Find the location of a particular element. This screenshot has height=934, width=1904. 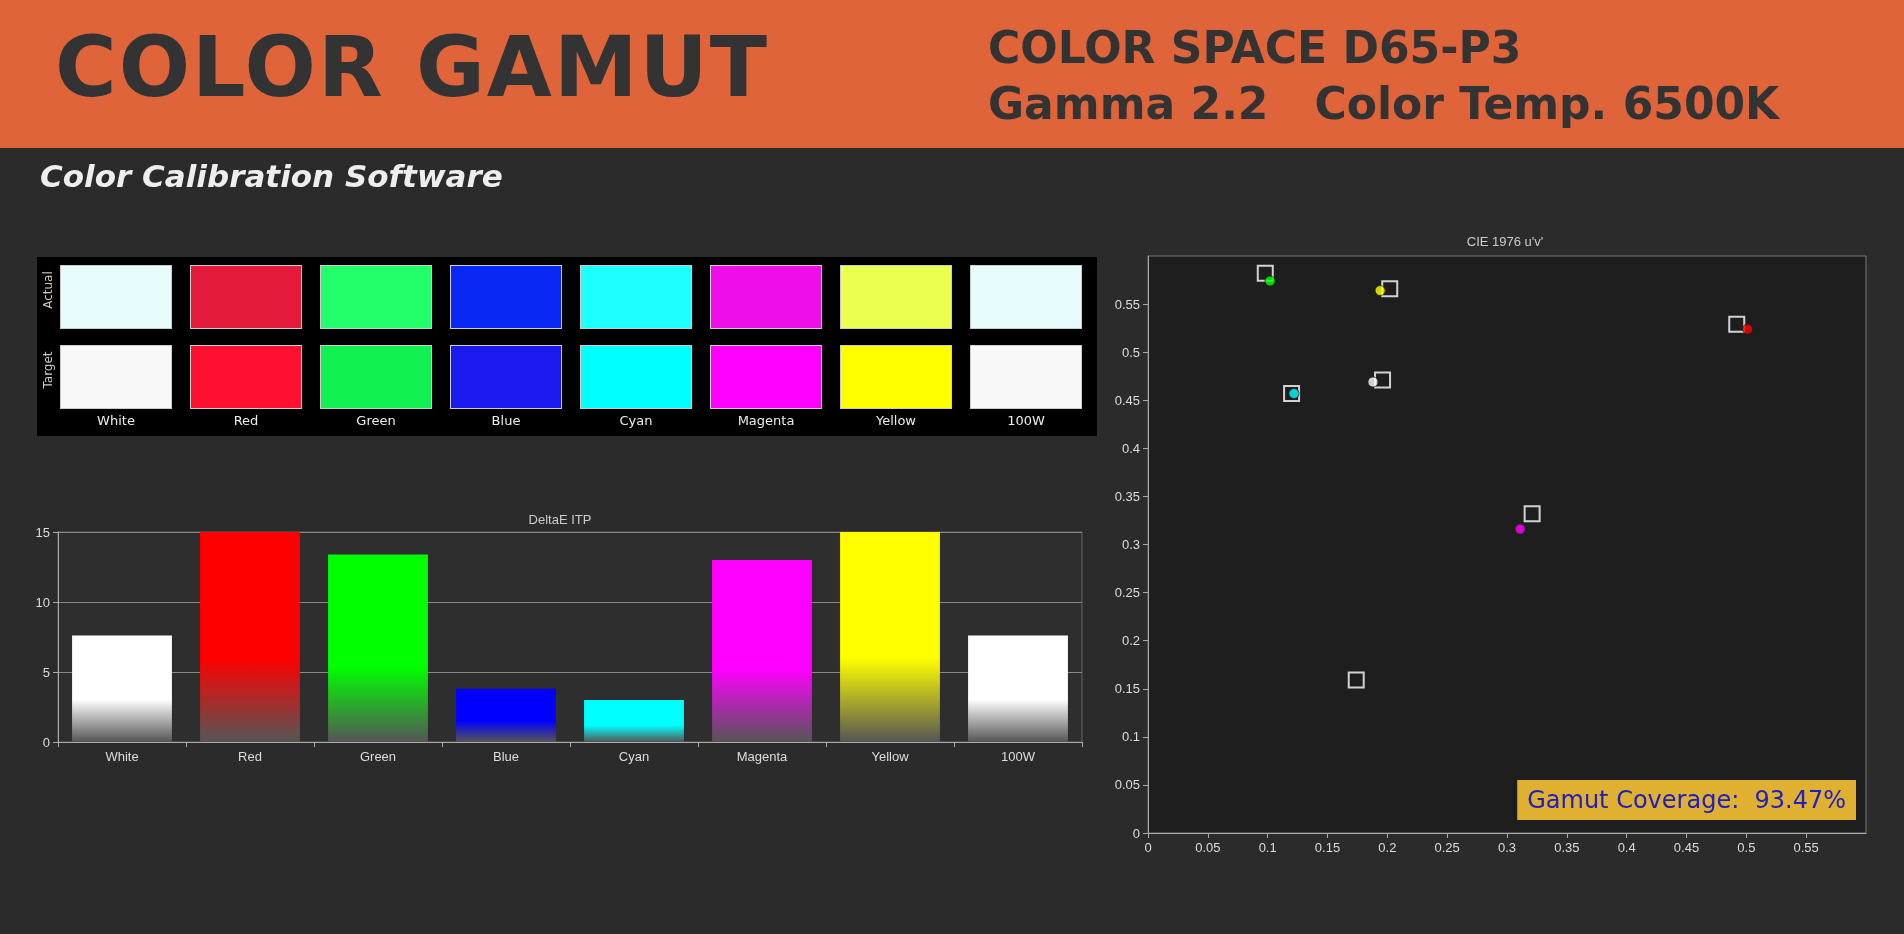

category-label: 100W is located at coordinates (1026, 420).